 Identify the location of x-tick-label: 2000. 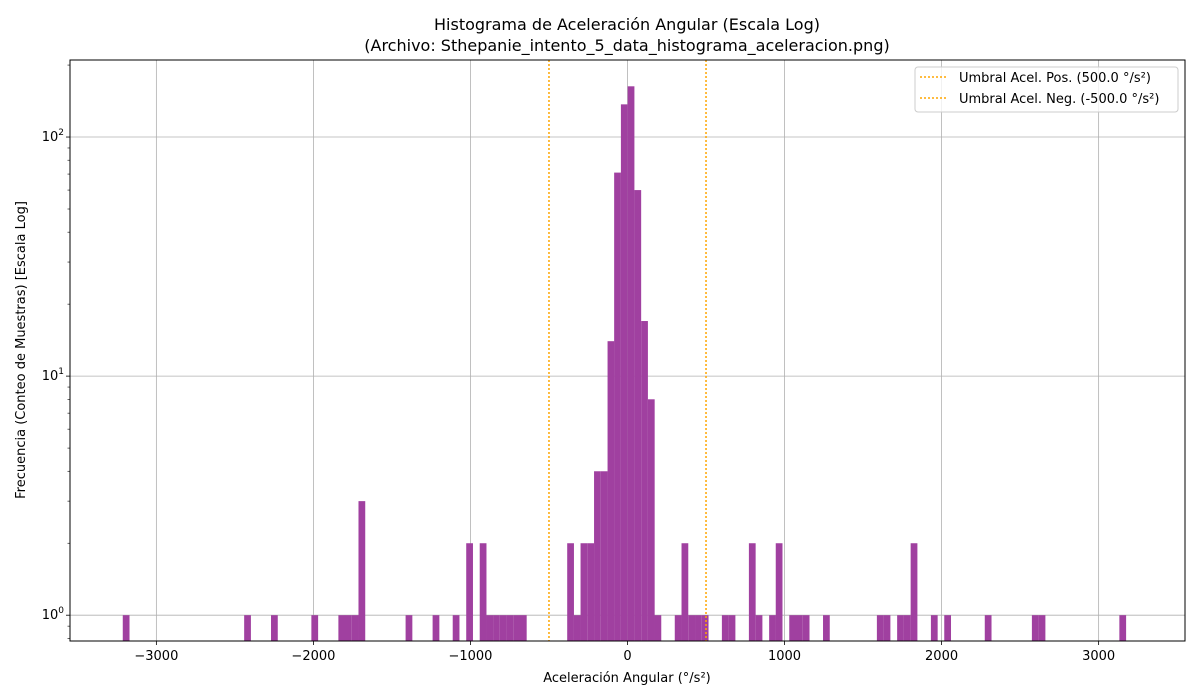
(941, 656).